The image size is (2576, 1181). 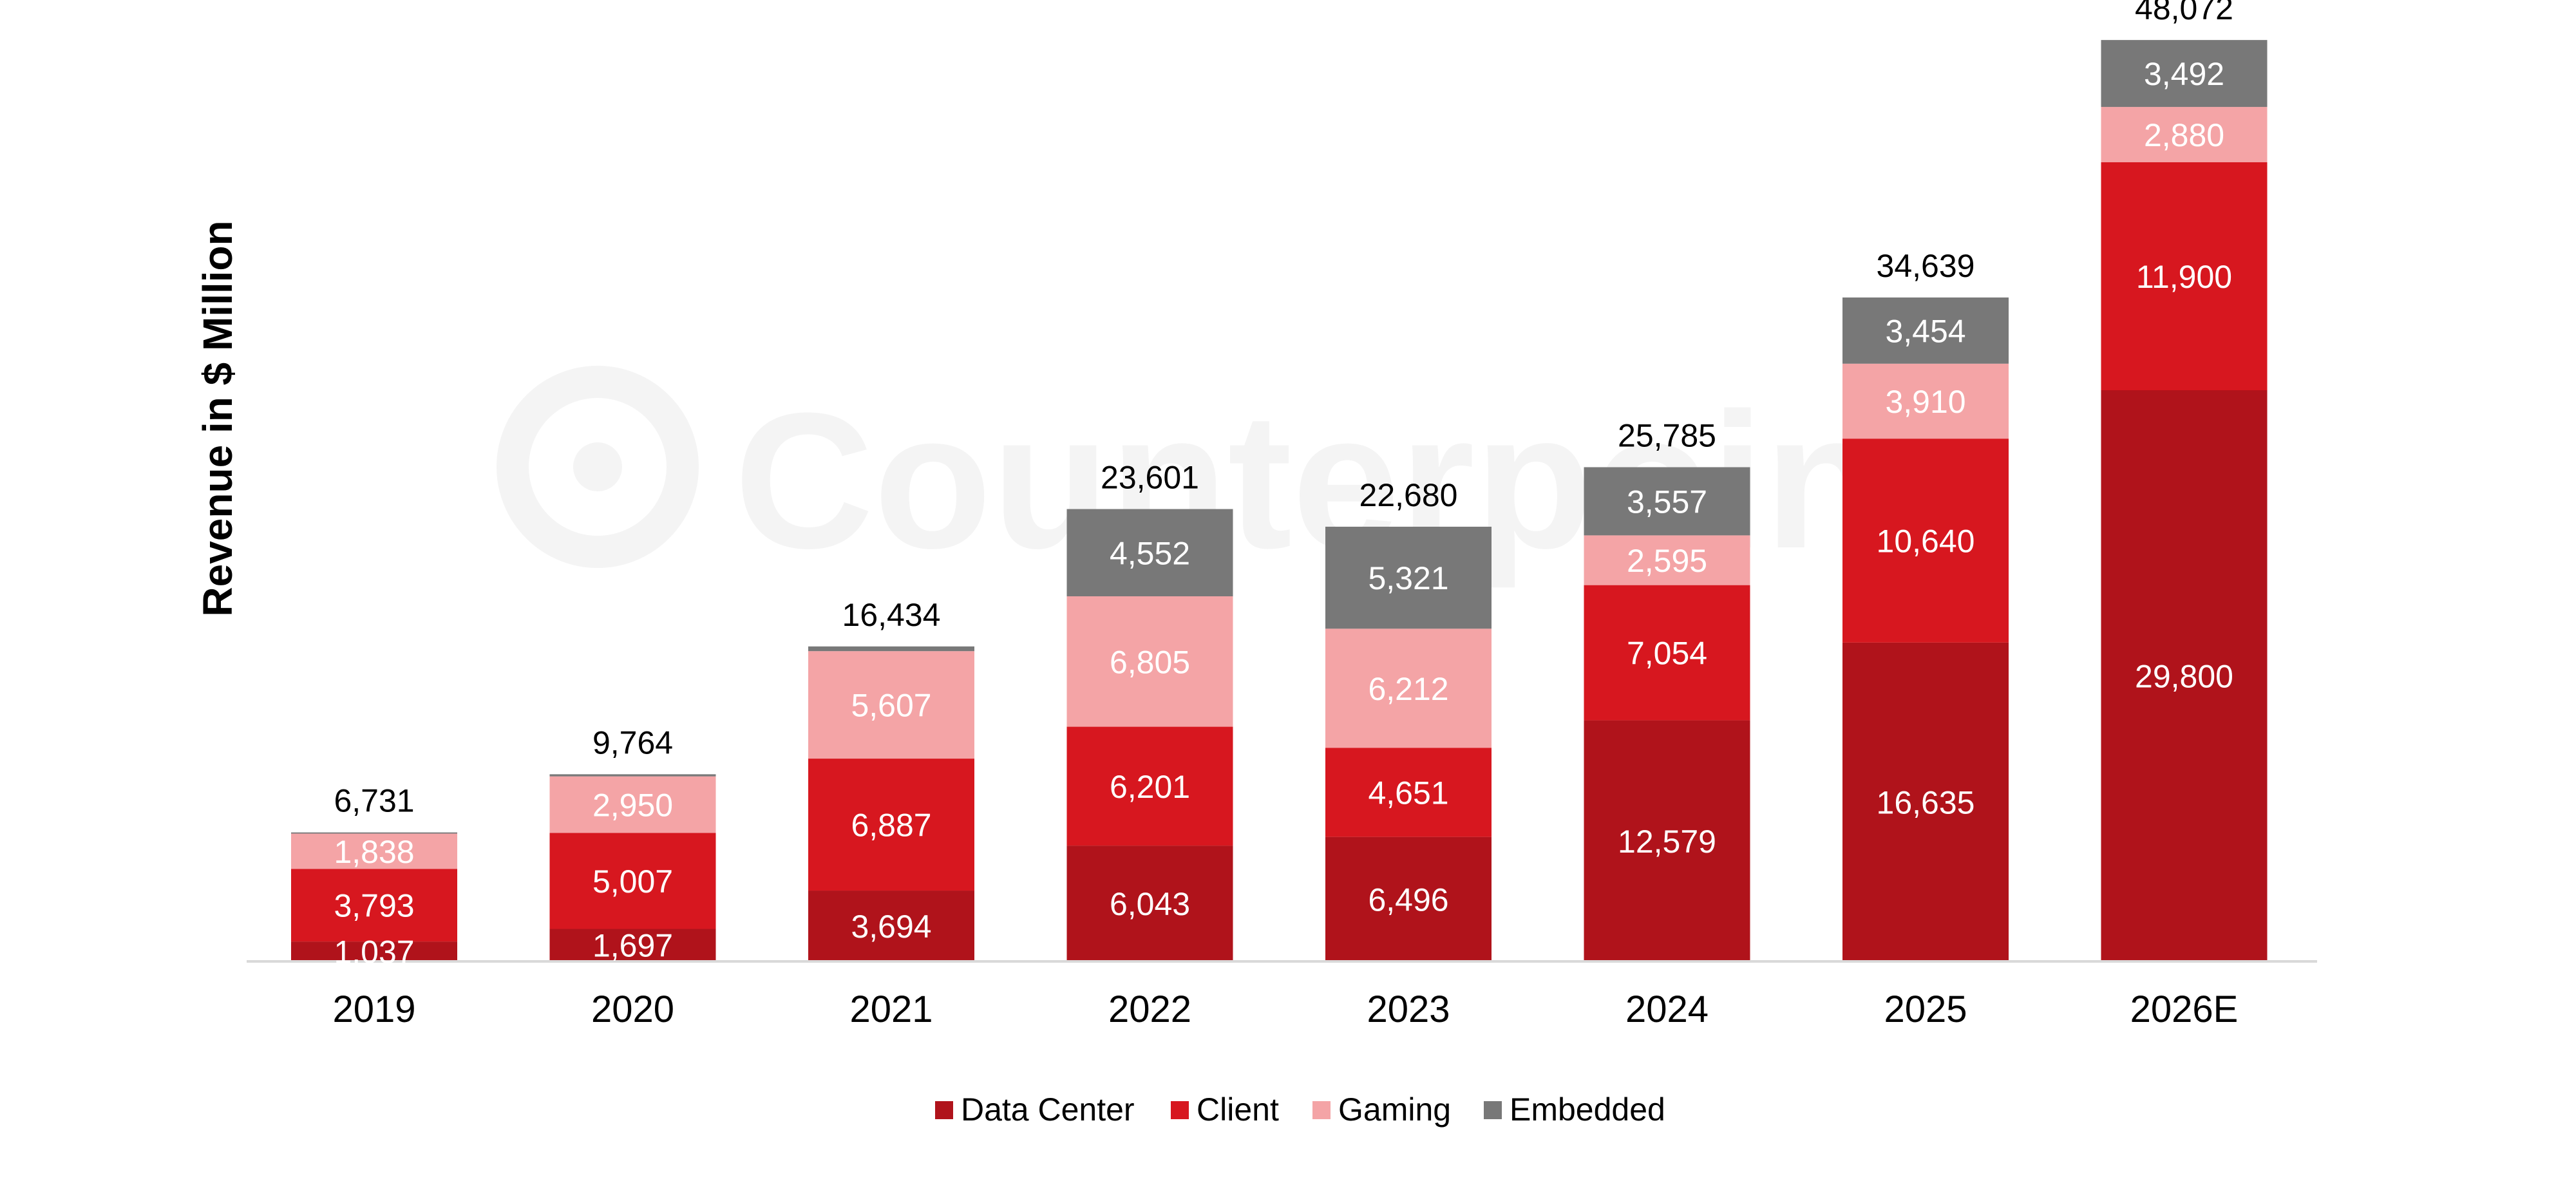 I want to click on segment-label-embedded-2022: 4,552, so click(x=1150, y=553).